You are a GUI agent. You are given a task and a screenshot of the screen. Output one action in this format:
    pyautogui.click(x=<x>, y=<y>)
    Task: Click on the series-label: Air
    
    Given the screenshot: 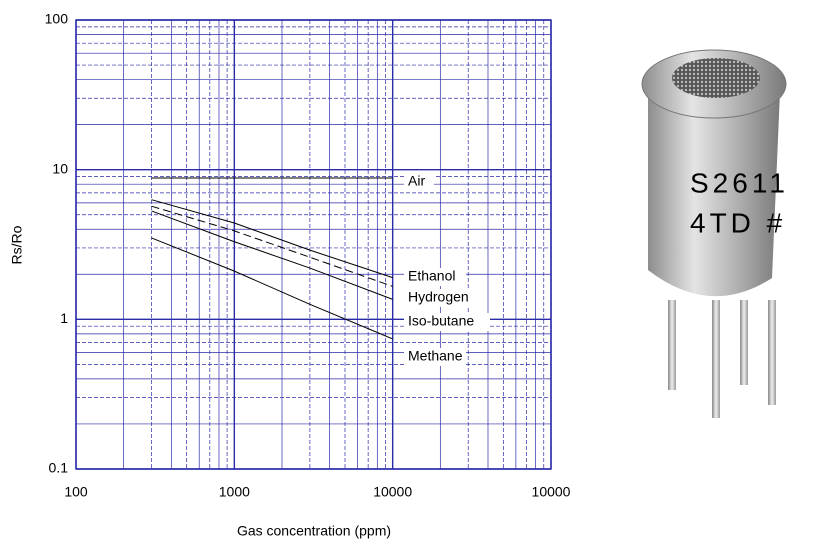 What is the action you would take?
    pyautogui.click(x=416, y=181)
    